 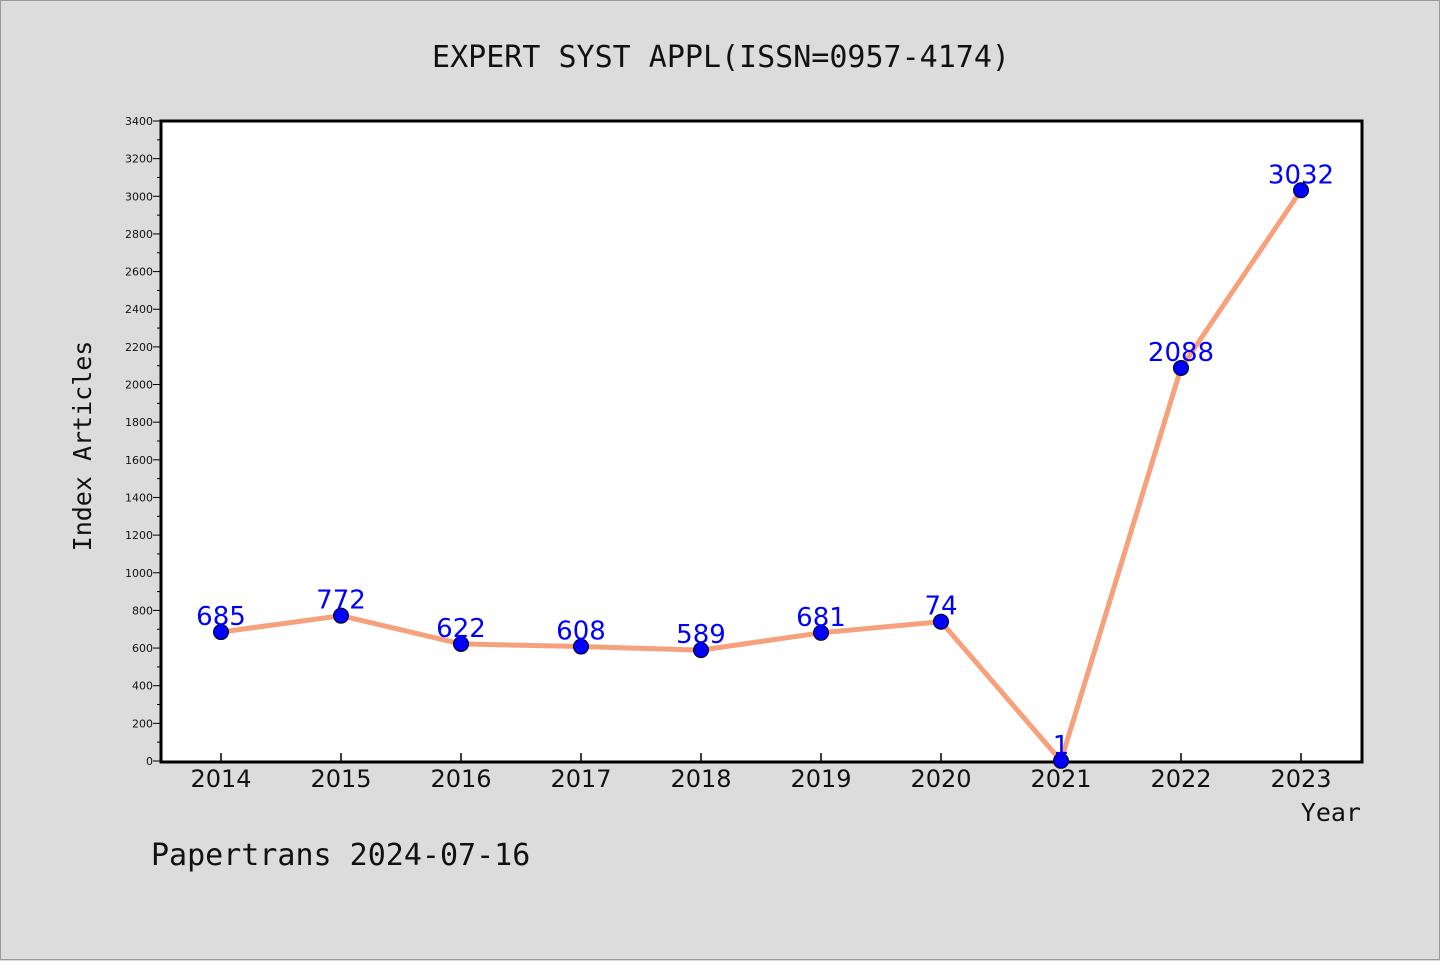 What do you see at coordinates (220, 779) in the screenshot?
I see `x-tick-label: 2014` at bounding box center [220, 779].